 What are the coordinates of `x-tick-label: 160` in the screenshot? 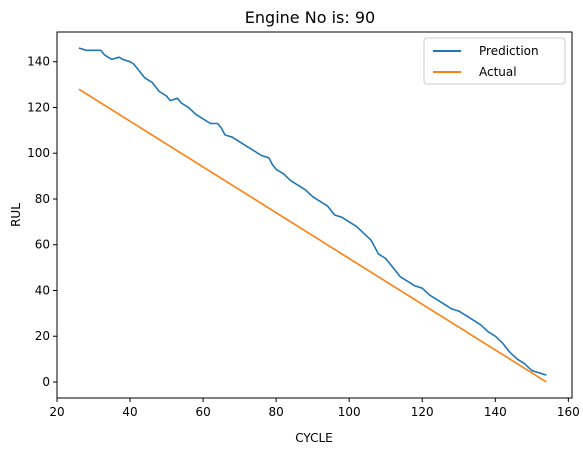 It's located at (568, 412).